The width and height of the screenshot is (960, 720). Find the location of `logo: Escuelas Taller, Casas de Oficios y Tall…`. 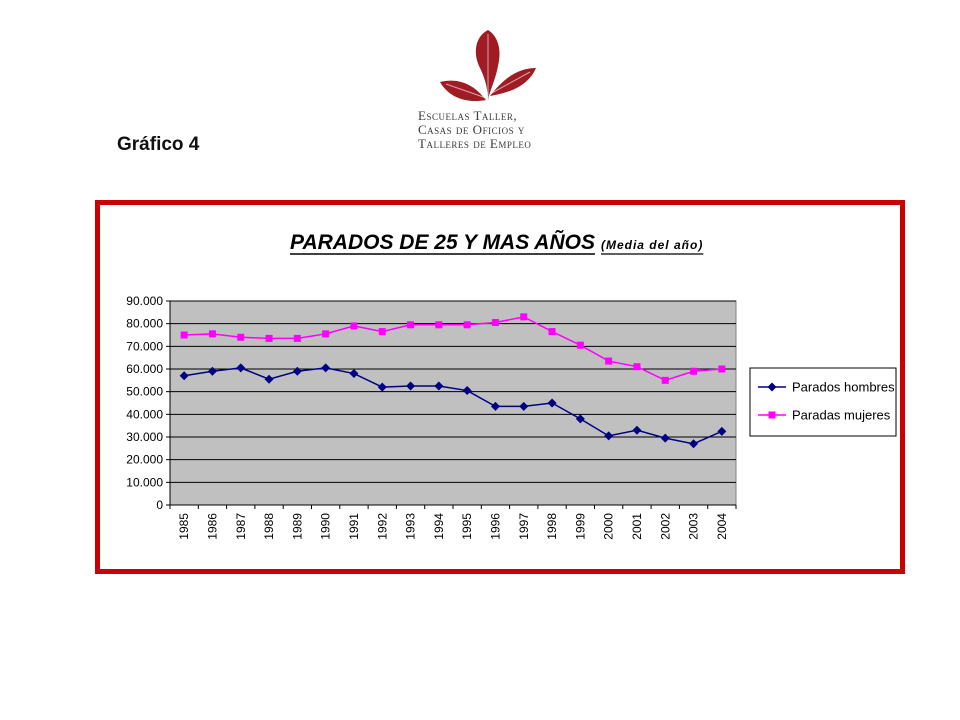

logo: Escuelas Taller, Casas de Oficios y Tall… is located at coordinates (483, 88).